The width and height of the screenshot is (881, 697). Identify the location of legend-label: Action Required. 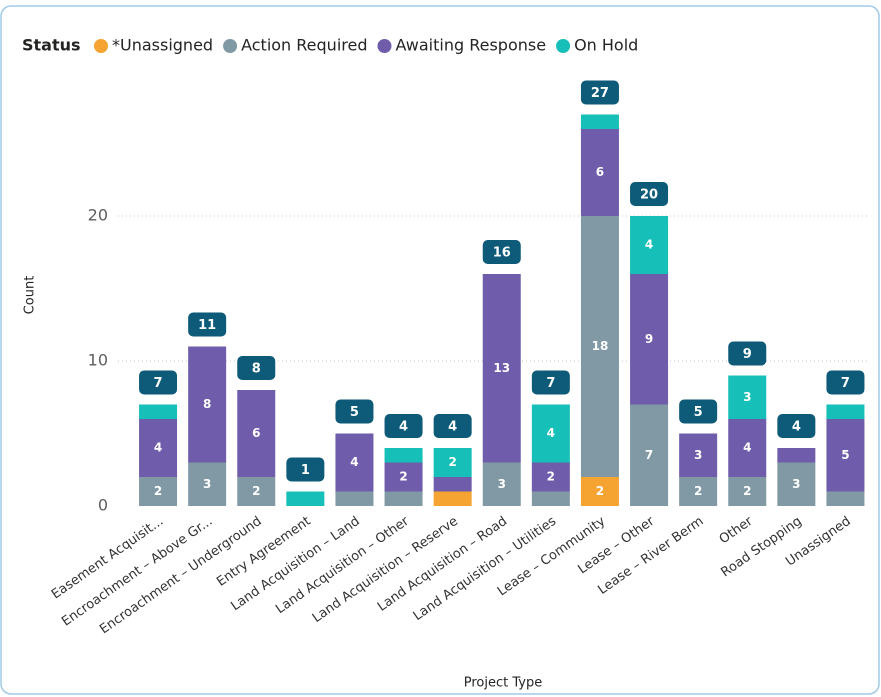
(304, 45).